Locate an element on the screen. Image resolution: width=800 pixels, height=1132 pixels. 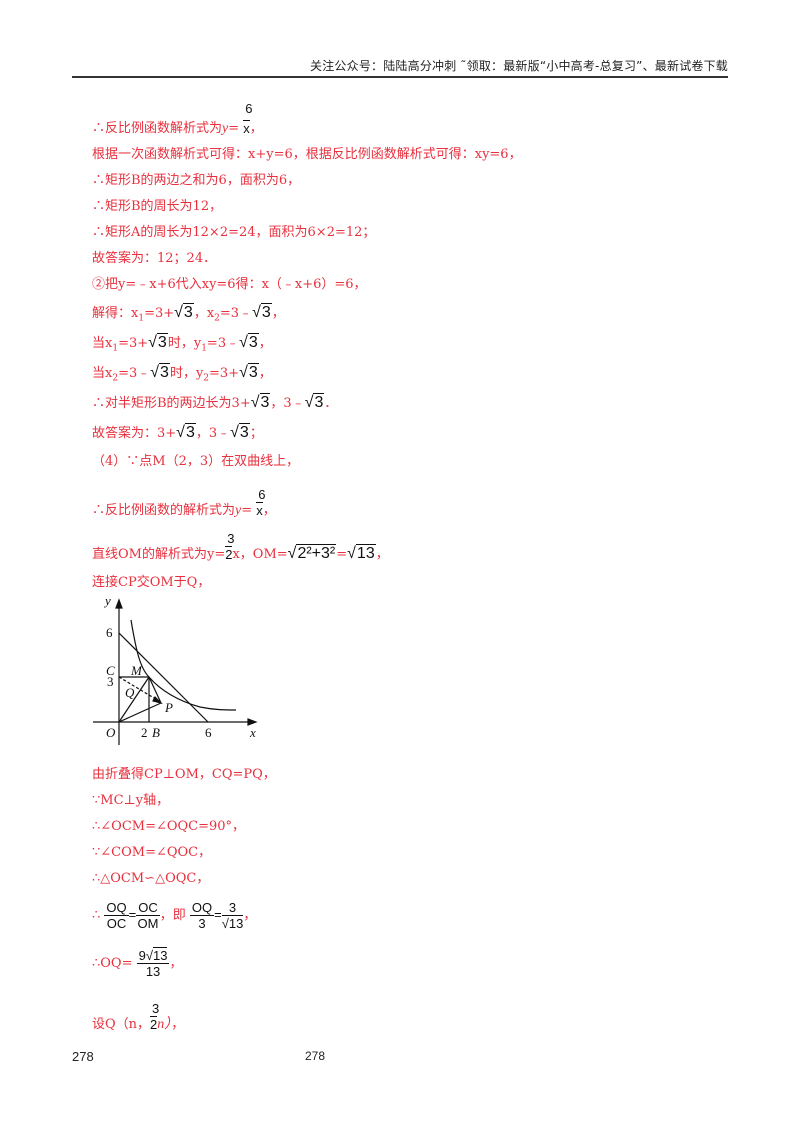
svg-text: y is located at coordinates (107, 600).